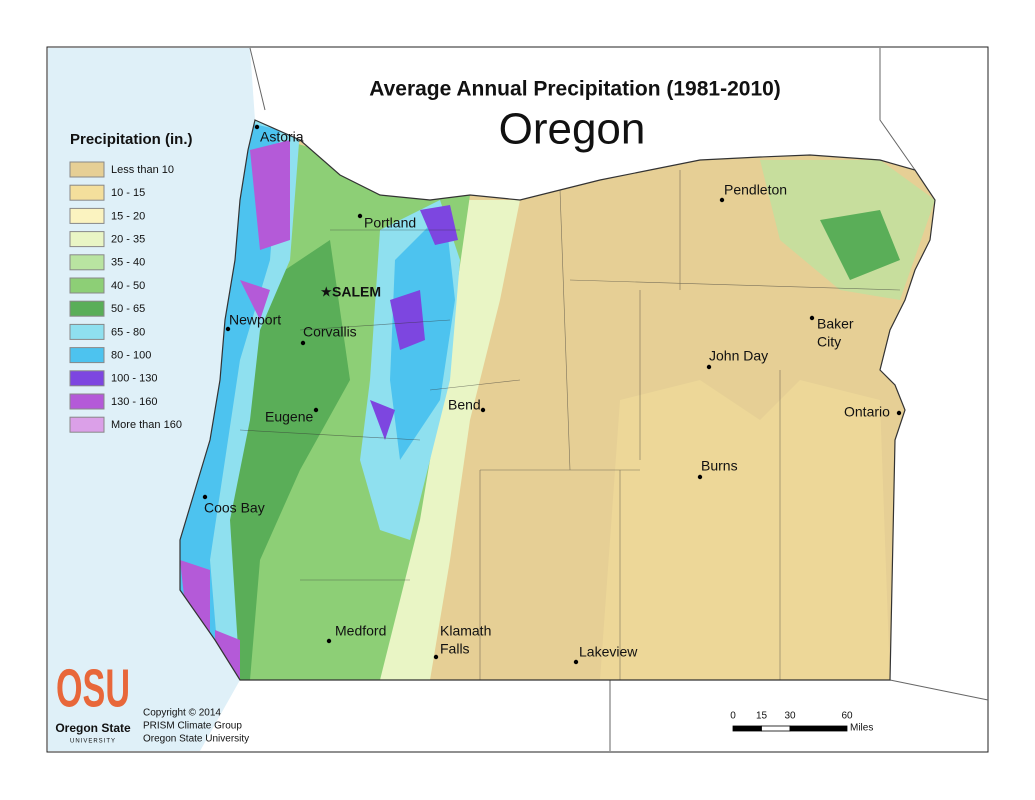 Image resolution: width=1035 pixels, height=800 pixels. I want to click on legend-label: Less than 10, so click(142, 170).